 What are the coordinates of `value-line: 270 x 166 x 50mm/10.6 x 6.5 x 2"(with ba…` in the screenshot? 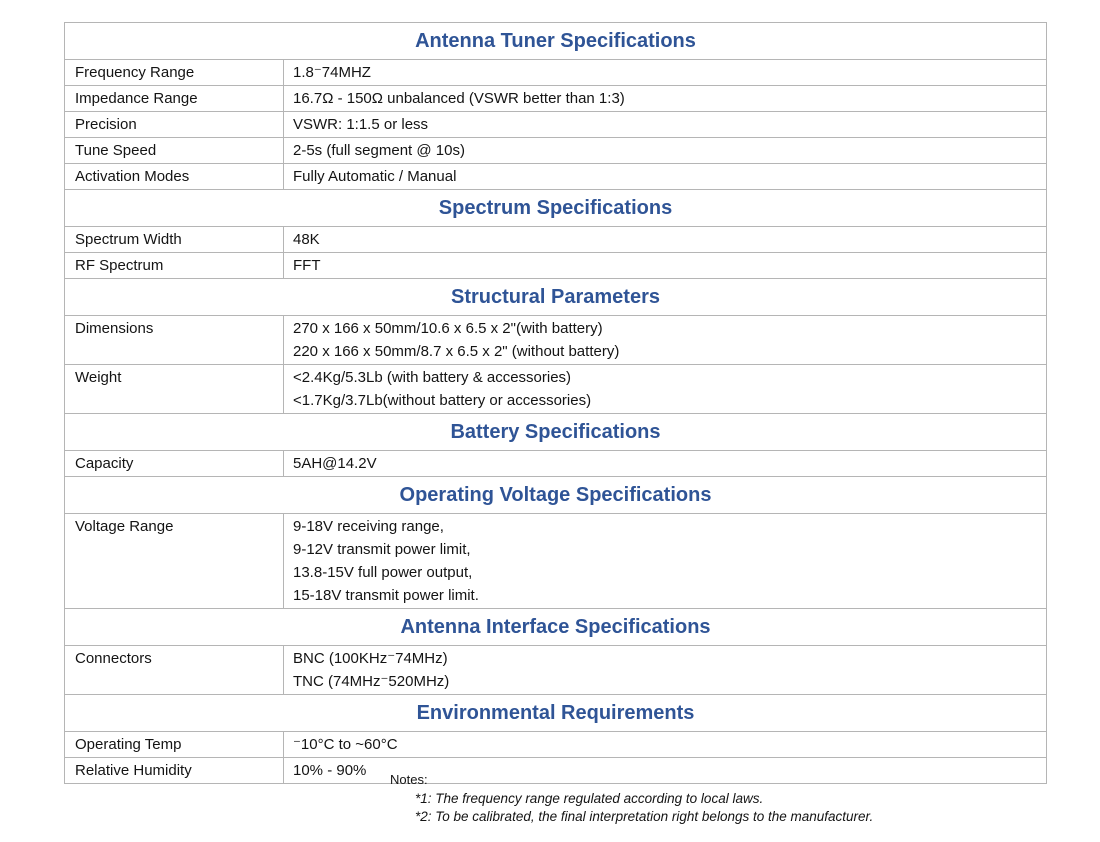 It's located at (448, 328).